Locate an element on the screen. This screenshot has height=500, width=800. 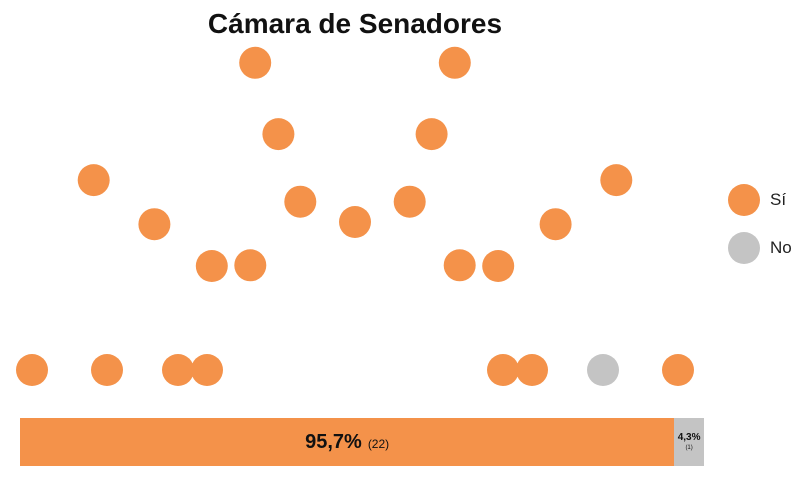
result-bar: 95,7% (22) 4,3% (1) is located at coordinates (362, 442).